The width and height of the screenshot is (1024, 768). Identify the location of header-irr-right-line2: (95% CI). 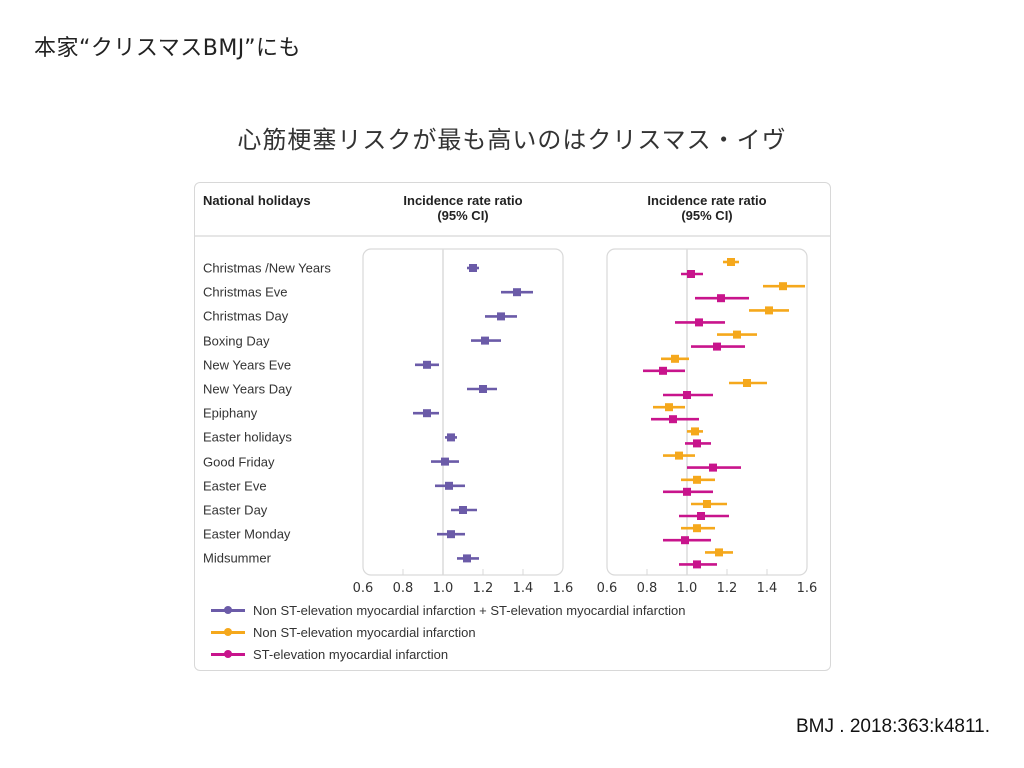
(707, 215).